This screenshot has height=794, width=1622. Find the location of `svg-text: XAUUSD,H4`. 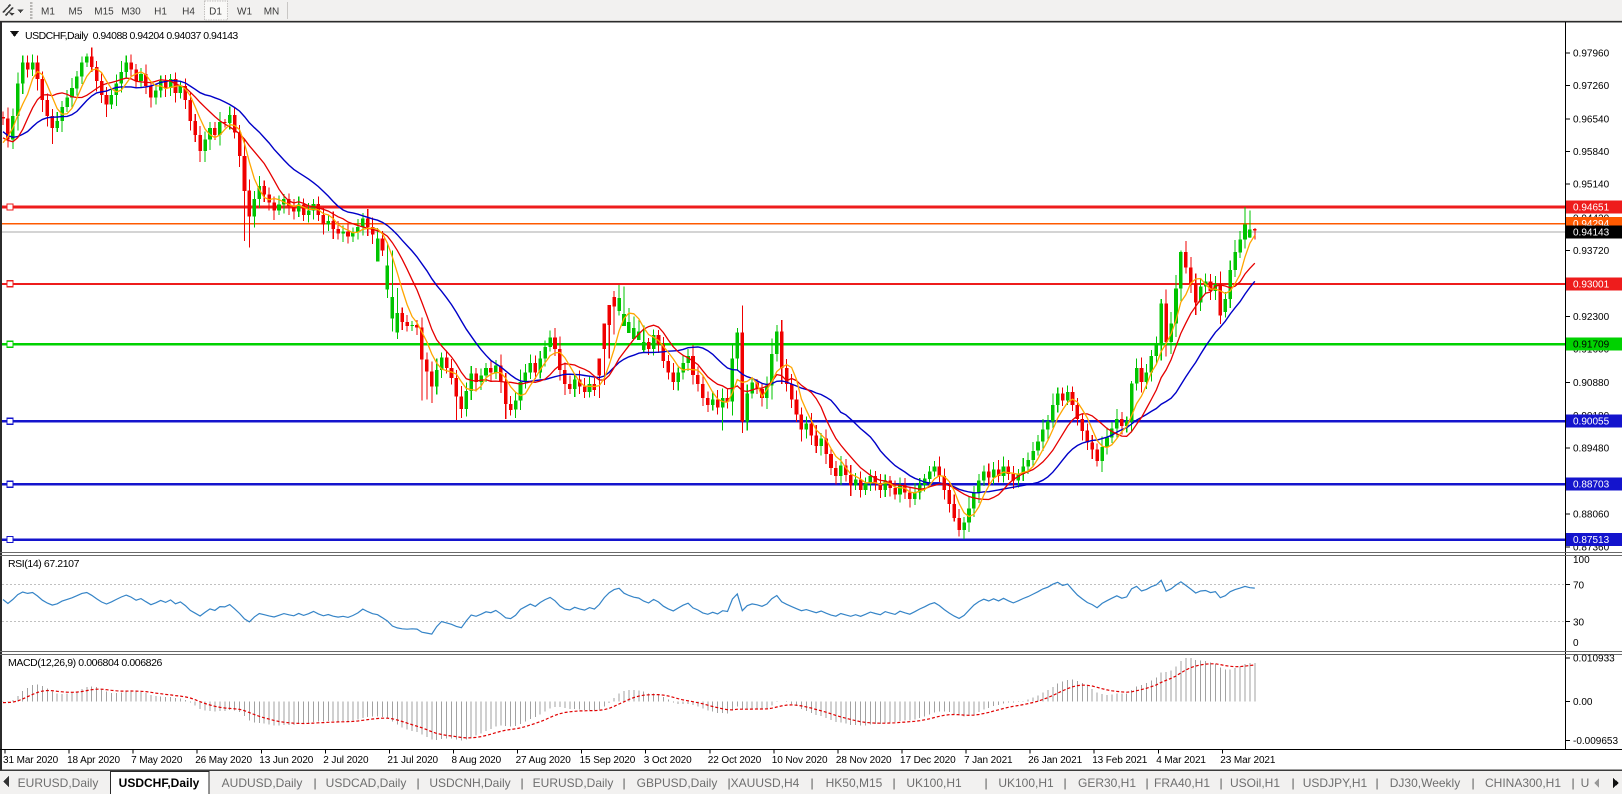

svg-text: XAUUSD,H4 is located at coordinates (765, 783).